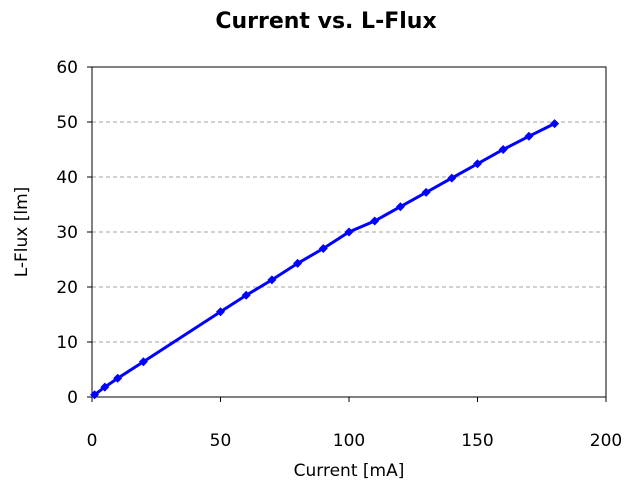 This screenshot has width=636, height=491. What do you see at coordinates (349, 471) in the screenshot?
I see `x-axis-label: Current [mA]` at bounding box center [349, 471].